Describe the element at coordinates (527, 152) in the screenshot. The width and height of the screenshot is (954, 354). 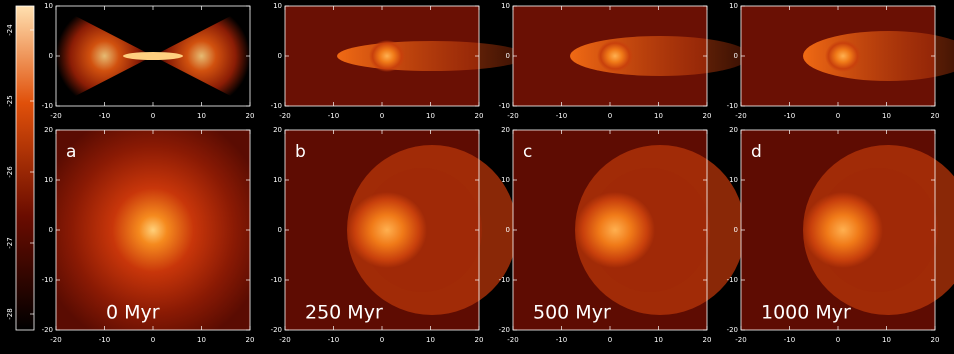
I see `panel-letter: c` at that location.